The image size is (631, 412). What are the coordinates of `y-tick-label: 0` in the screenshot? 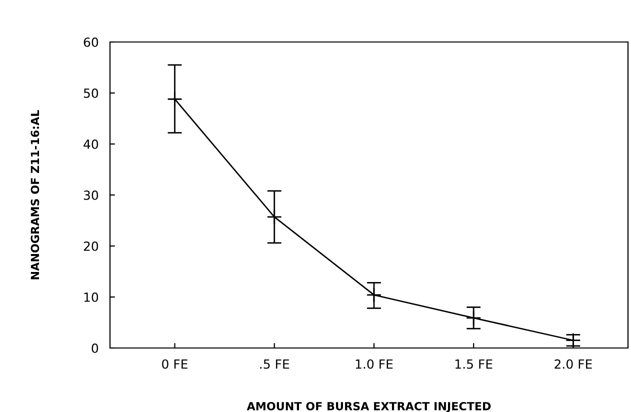 It's located at (95, 348).